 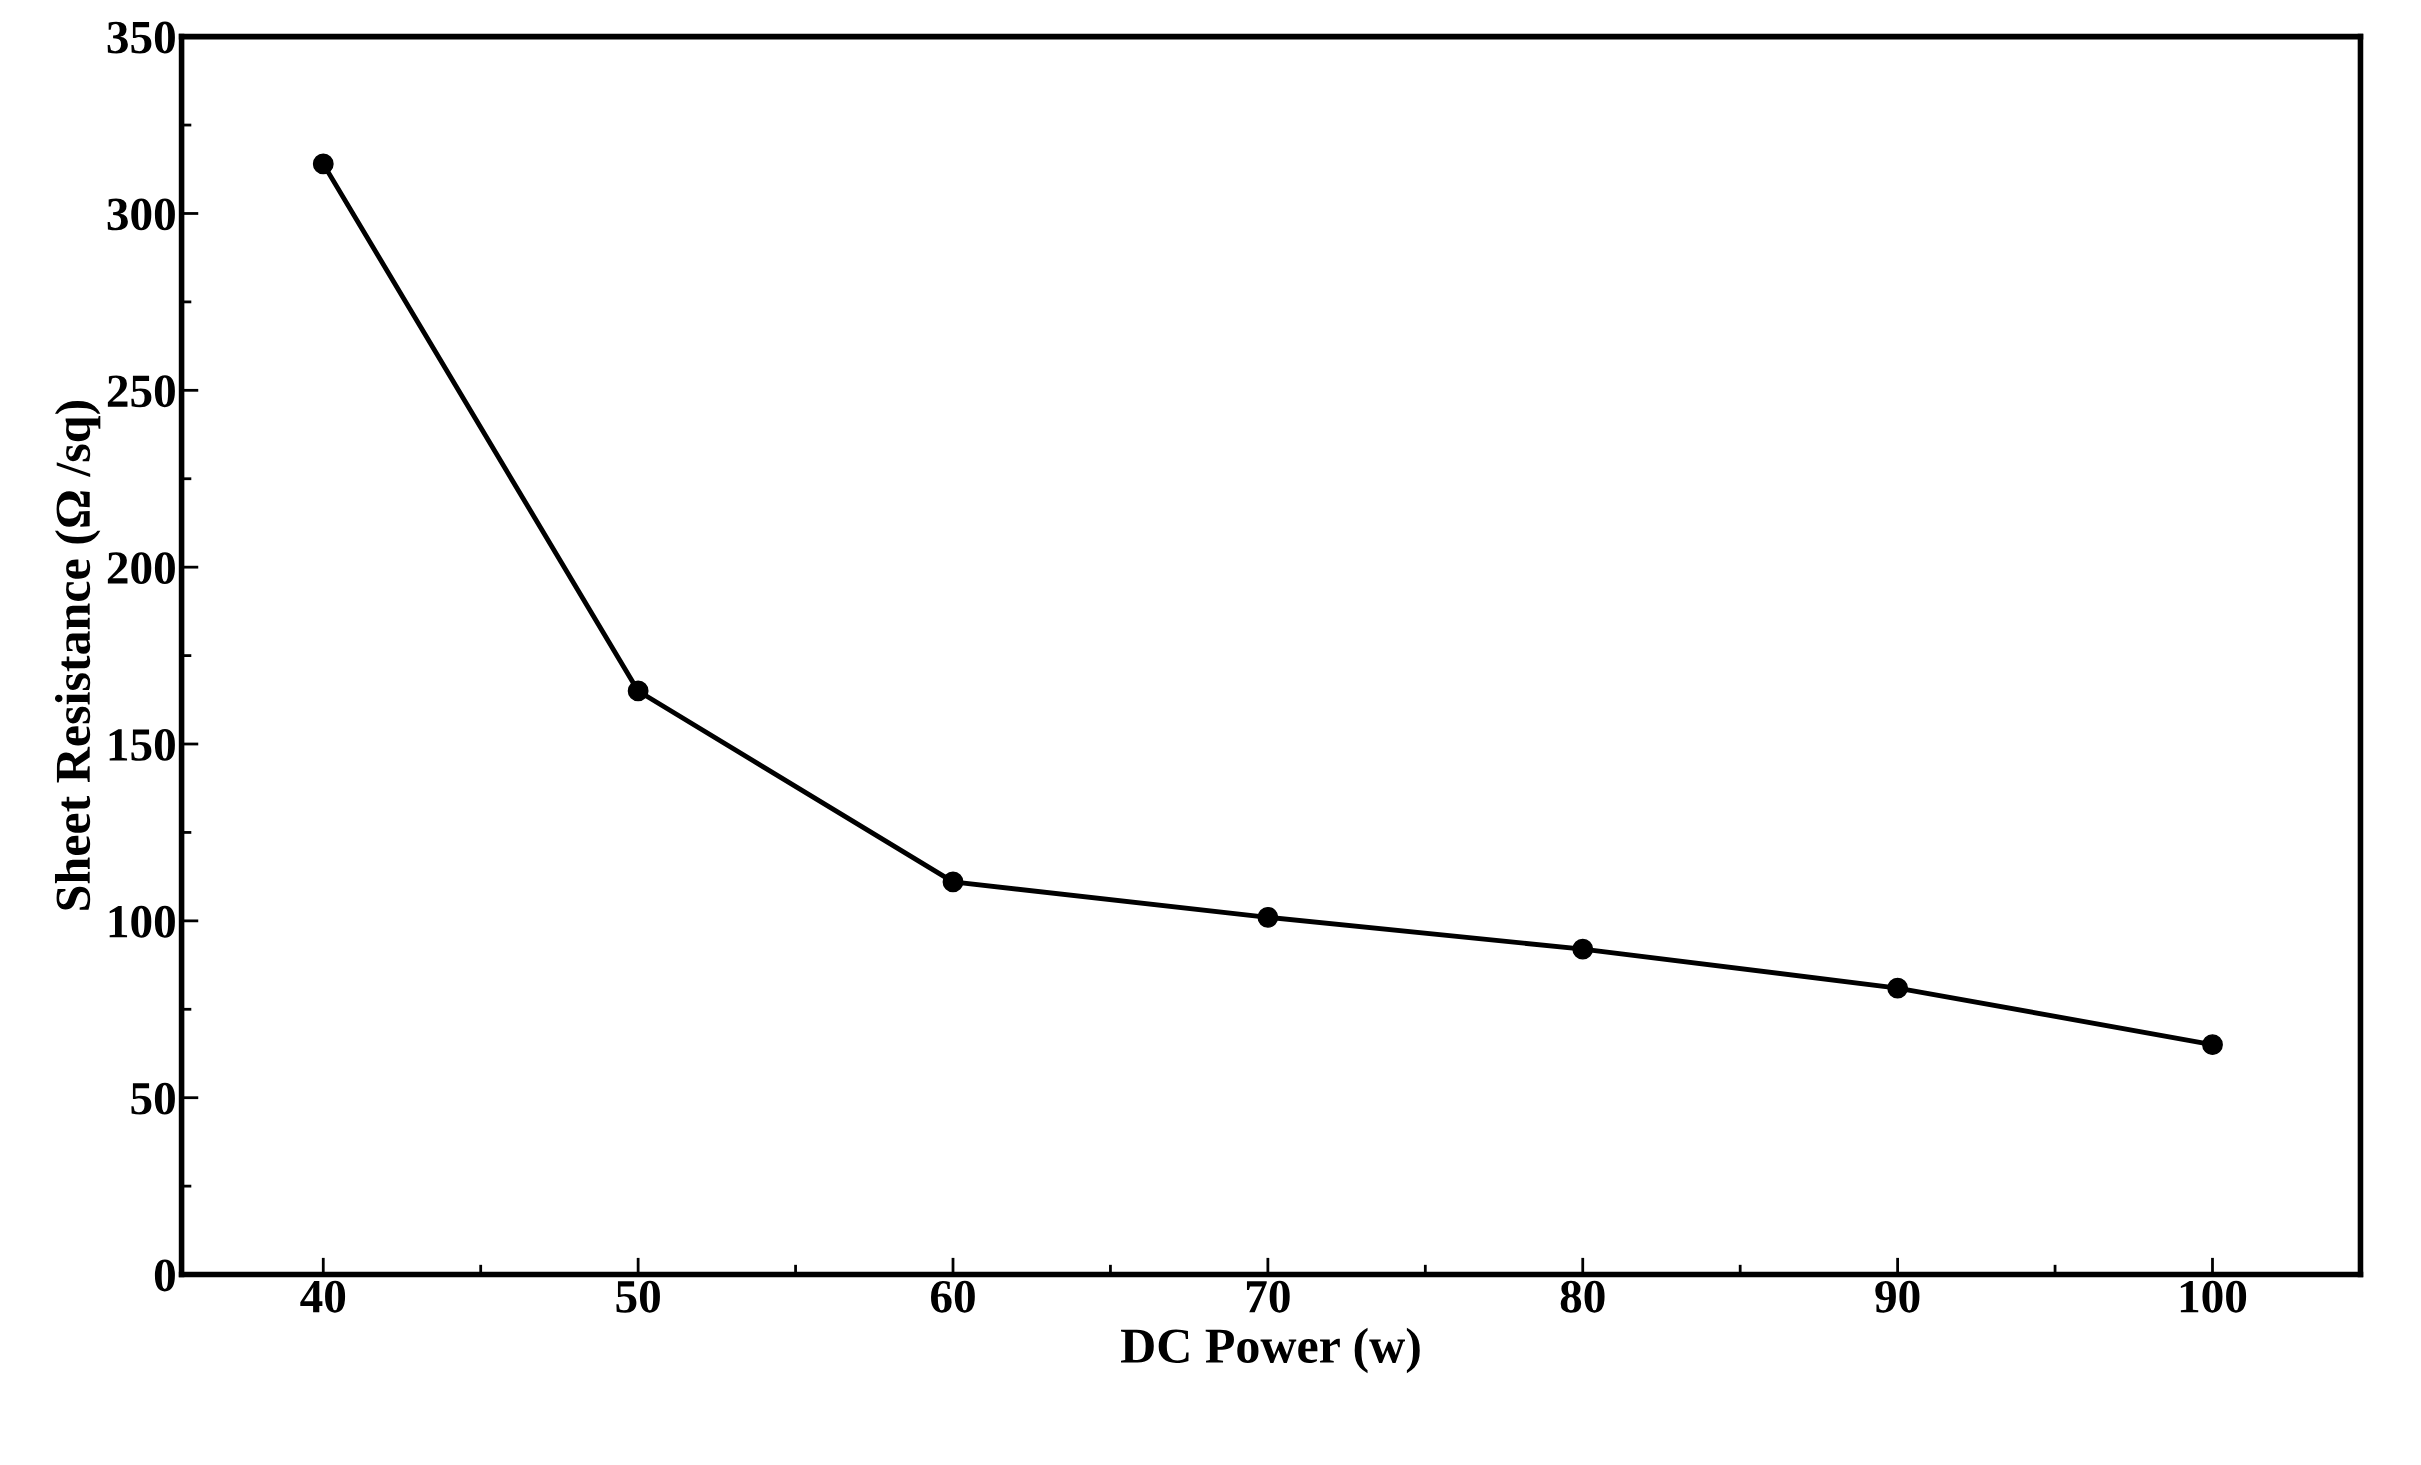 I want to click on y-tick-label: 350, so click(x=141, y=37).